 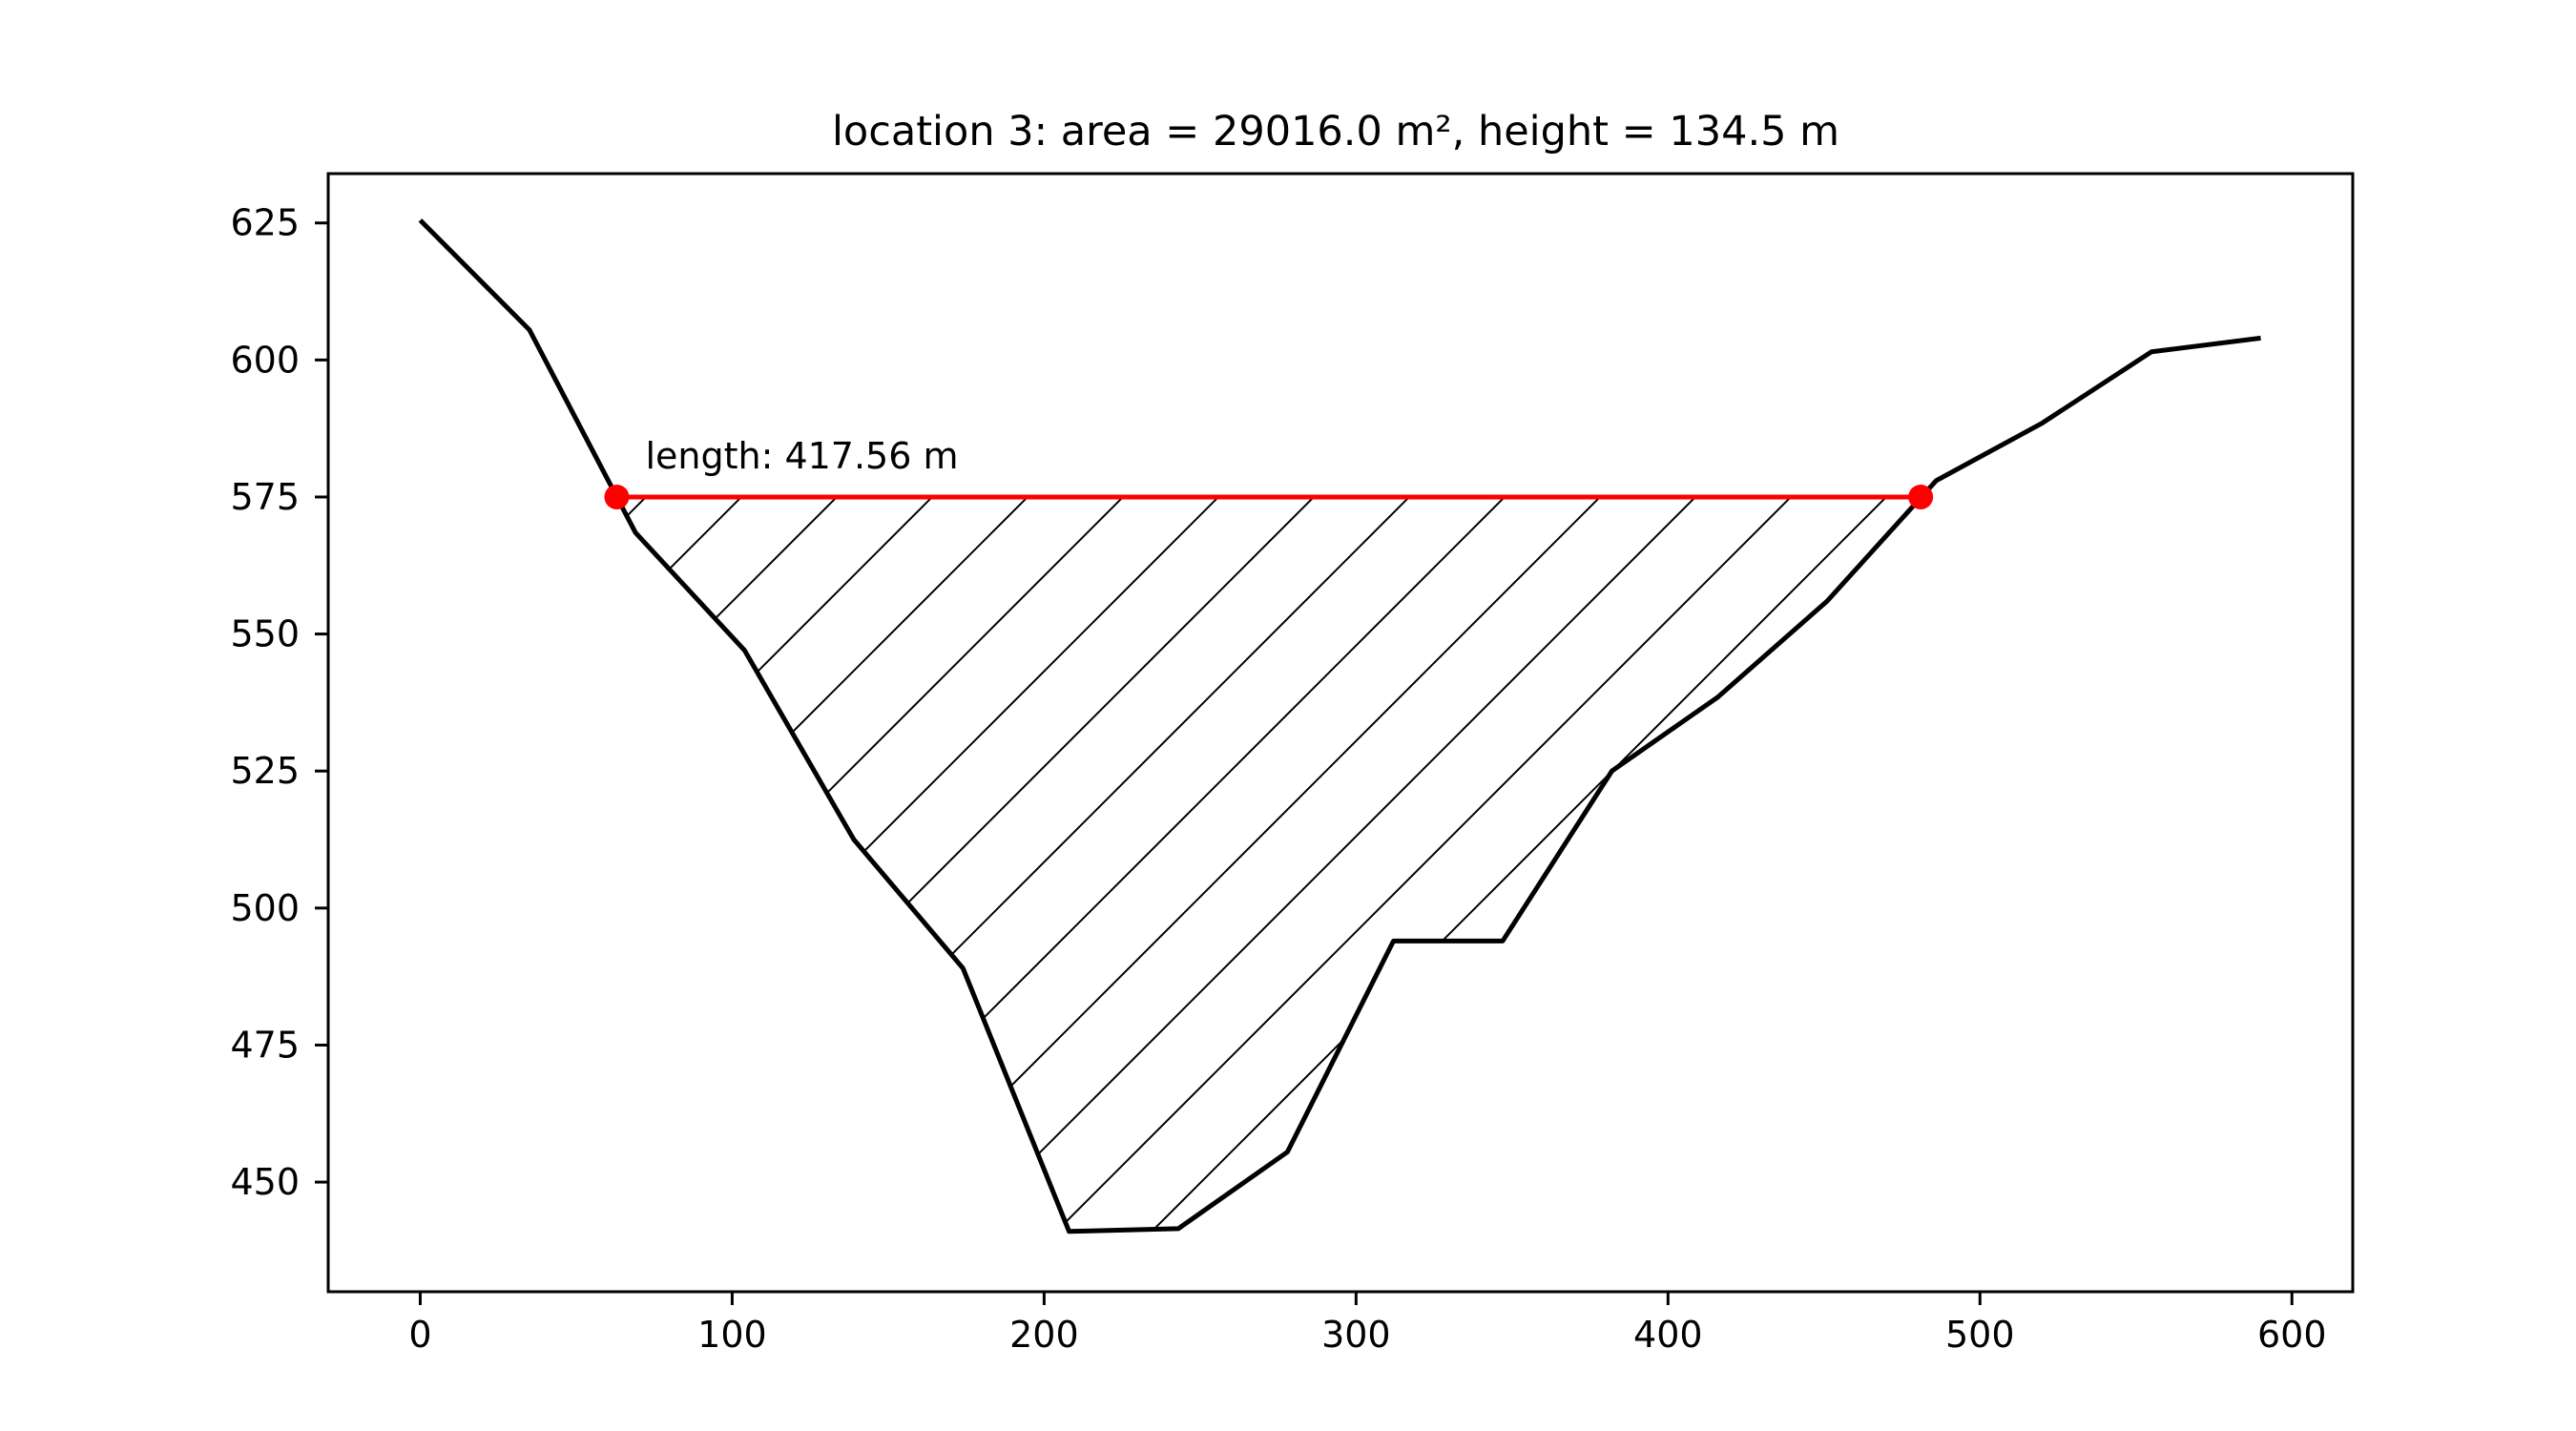 What do you see at coordinates (419, 1335) in the screenshot?
I see `x-tick-label: 0` at bounding box center [419, 1335].